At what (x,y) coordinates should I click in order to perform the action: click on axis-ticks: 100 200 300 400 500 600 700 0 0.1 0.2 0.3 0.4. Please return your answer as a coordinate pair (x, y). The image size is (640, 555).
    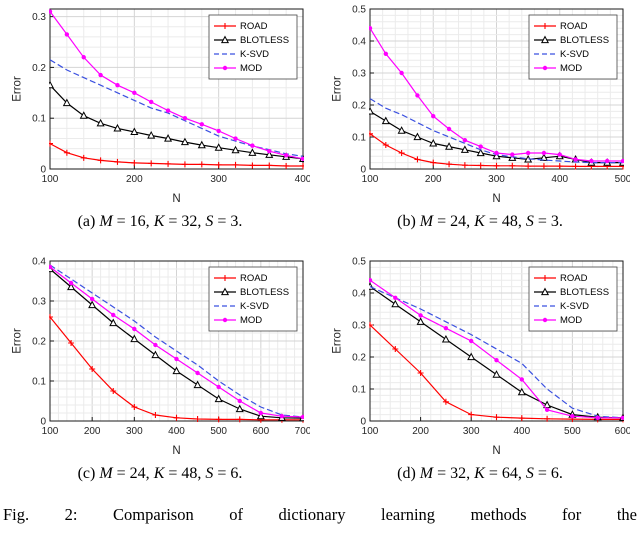
    Looking at the image, I should click on (171, 347).